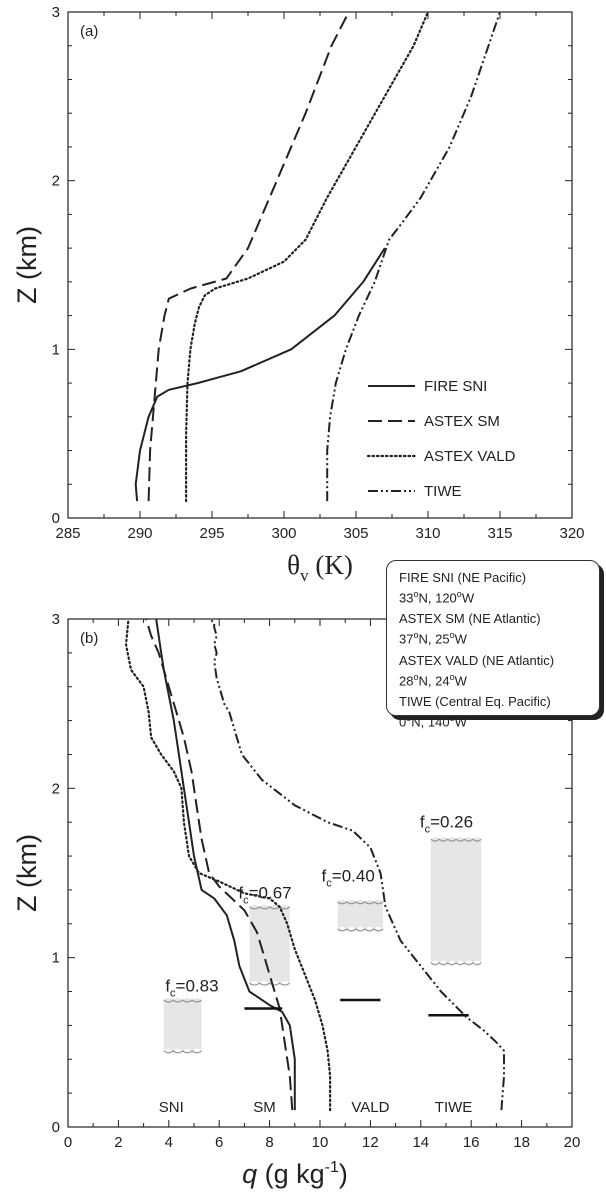 This screenshot has width=606, height=1199. What do you see at coordinates (433, 721) in the screenshot?
I see `site-coords: 0oN, 140oW` at bounding box center [433, 721].